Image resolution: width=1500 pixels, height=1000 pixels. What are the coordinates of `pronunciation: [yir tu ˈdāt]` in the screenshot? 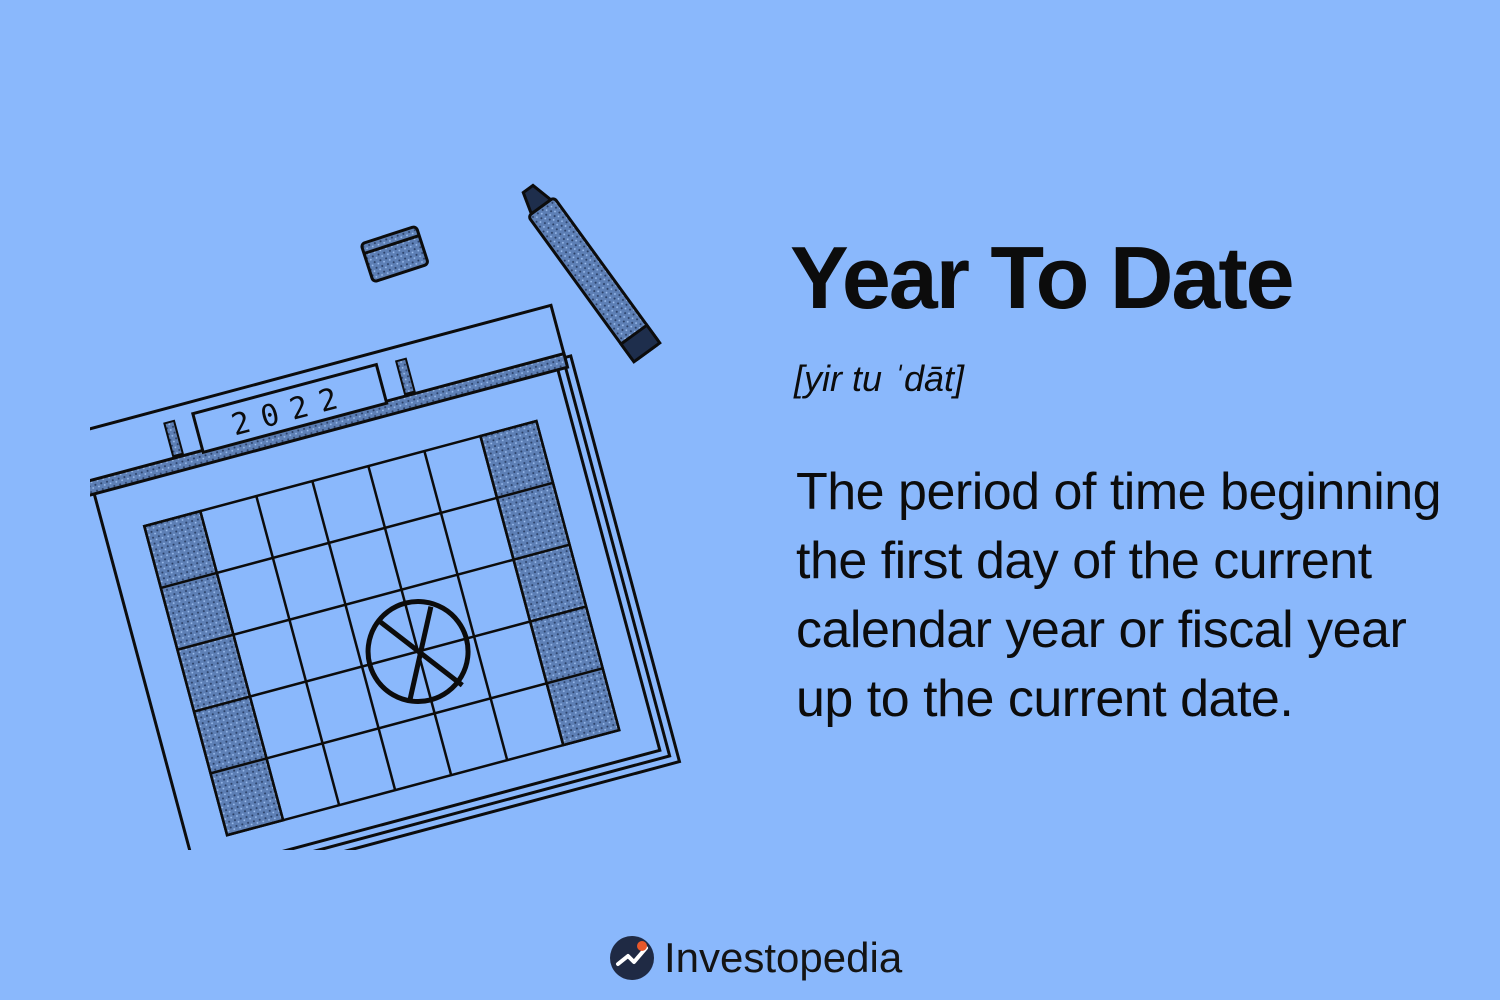 It's located at (879, 378).